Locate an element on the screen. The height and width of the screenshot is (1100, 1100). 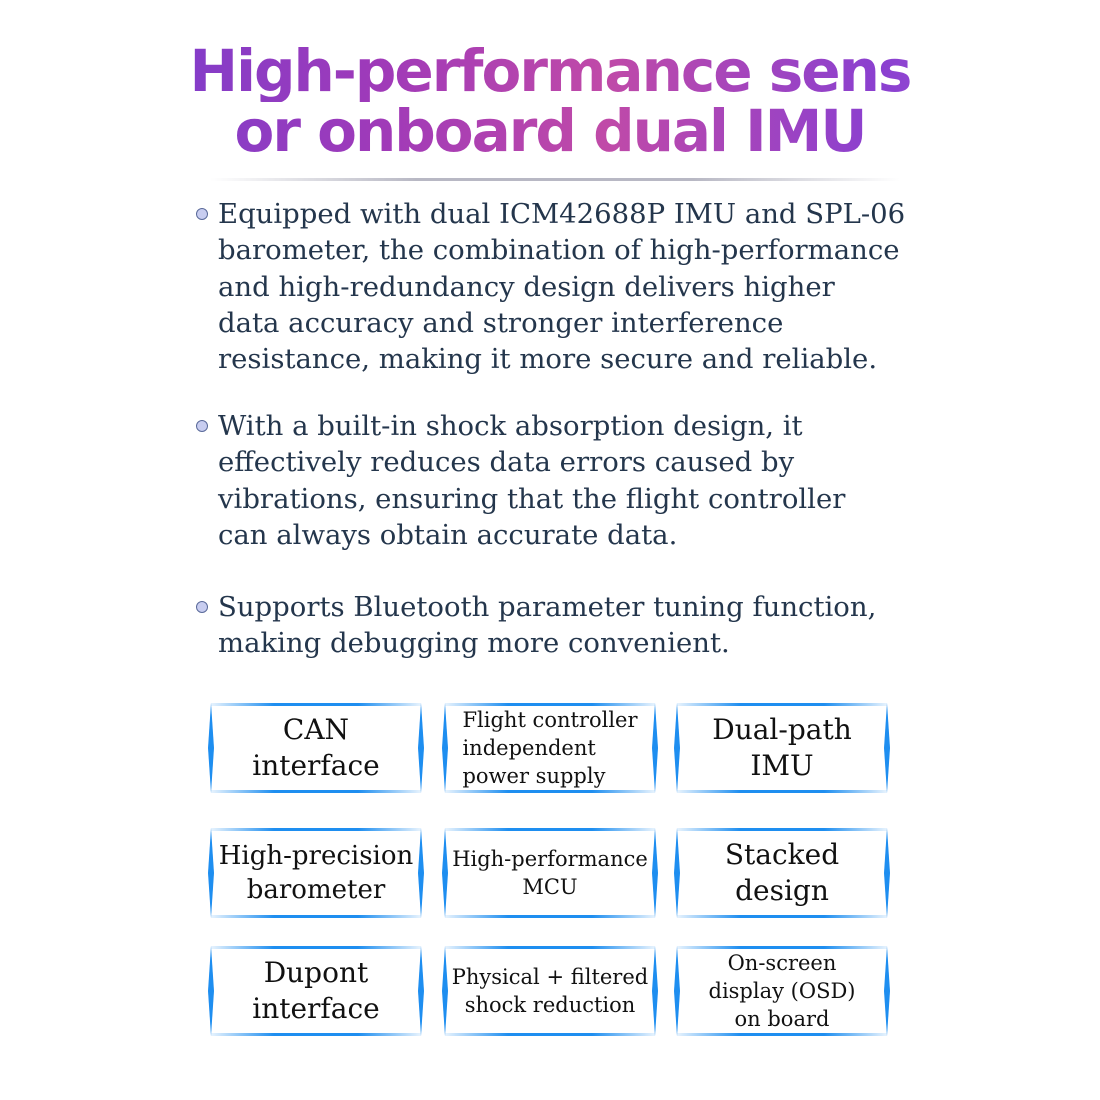
feature-dual-imu: Dual-path IMU is located at coordinates (782, 748).